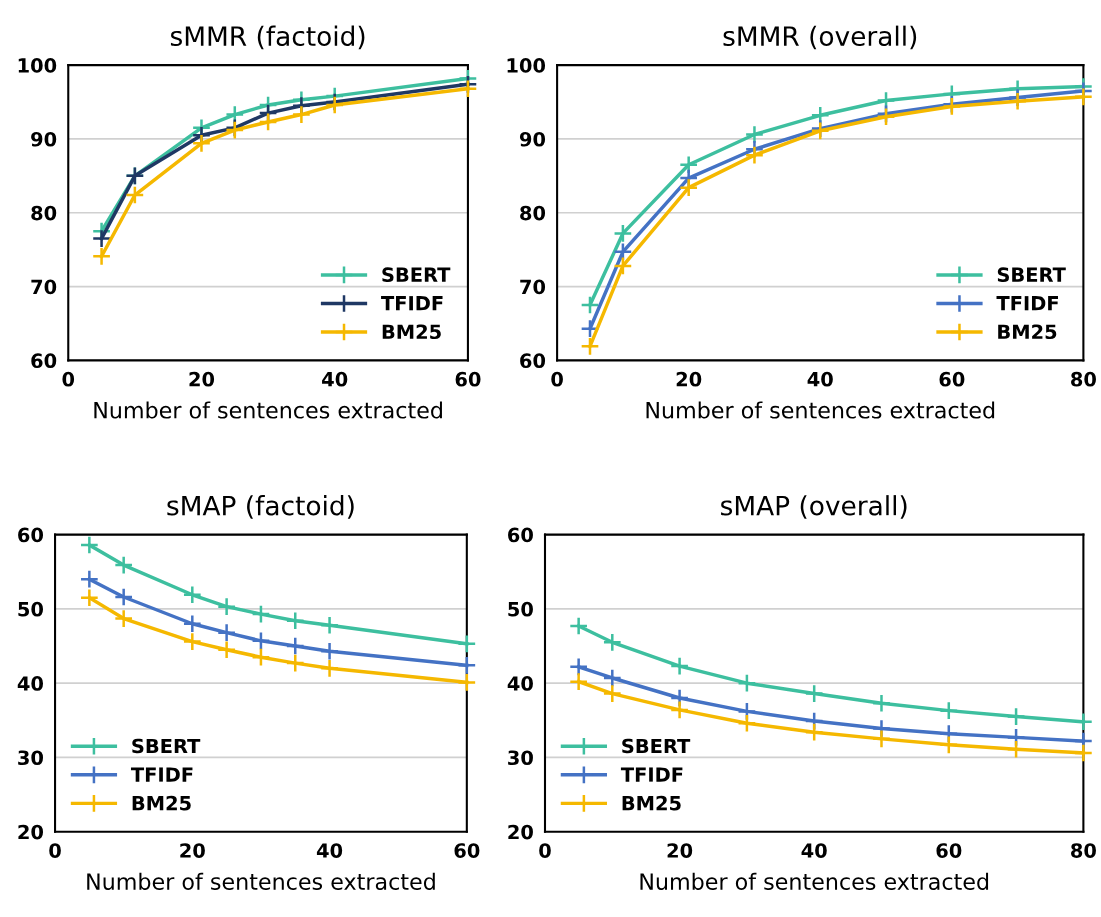 The width and height of the screenshot is (1101, 917). I want to click on chart-title: sMMR (overall), so click(820, 37).